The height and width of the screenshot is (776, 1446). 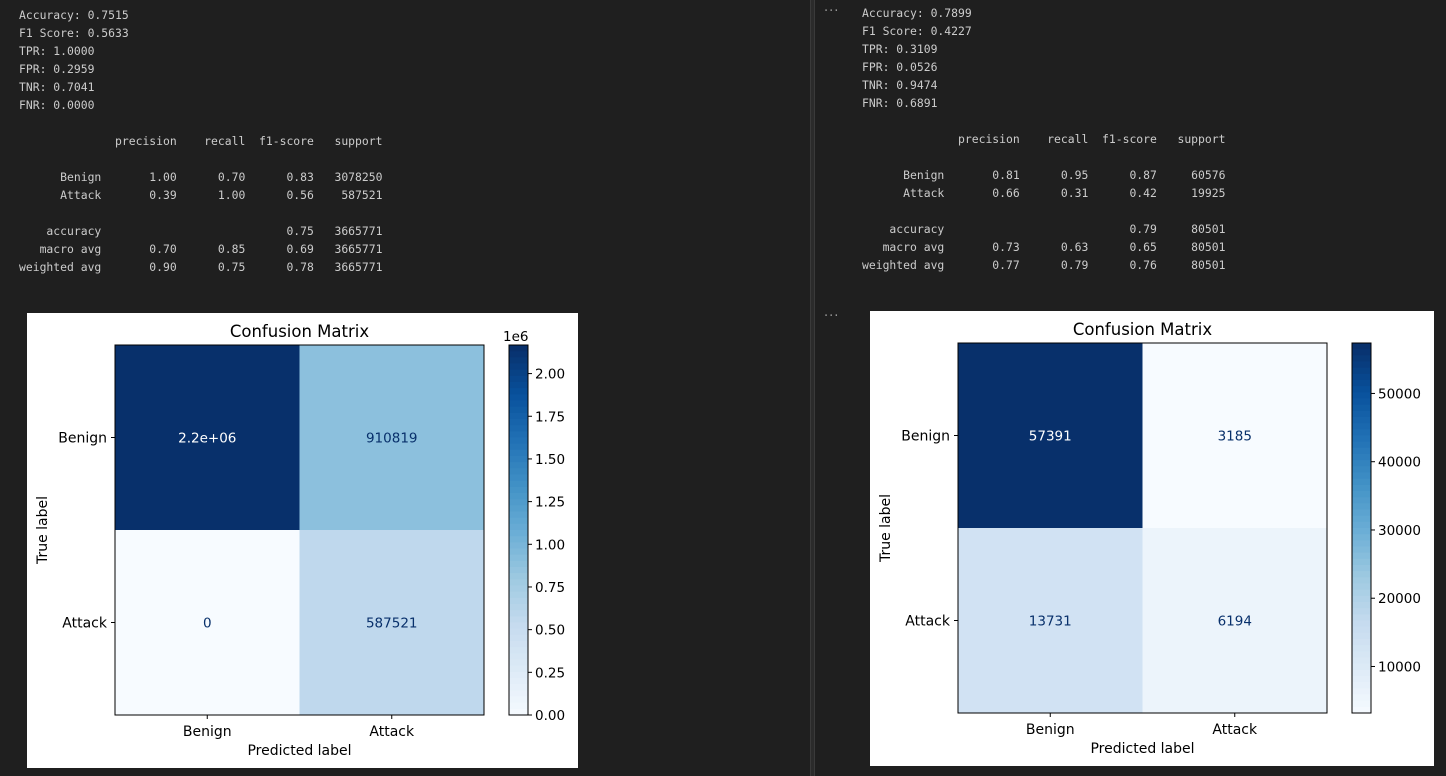 I want to click on report-line: Benign 0.81 0.95 0.87 60576, so click(x=1044, y=175).